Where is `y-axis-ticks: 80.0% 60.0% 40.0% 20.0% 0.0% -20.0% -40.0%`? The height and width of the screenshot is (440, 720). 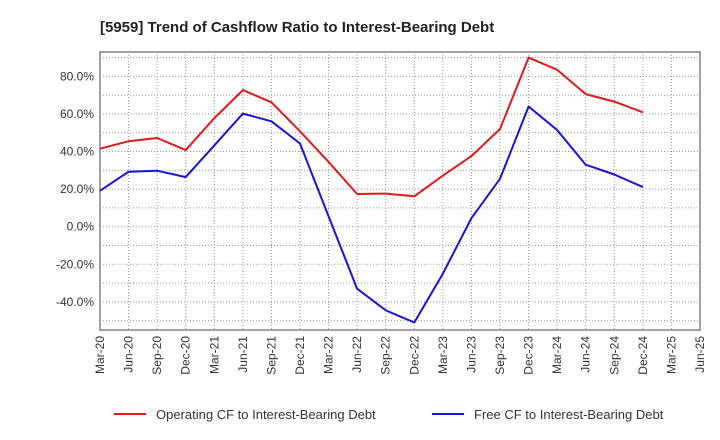 y-axis-ticks: 80.0% 60.0% 40.0% 20.0% 0.0% -20.0% -40.0% is located at coordinates (75, 188).